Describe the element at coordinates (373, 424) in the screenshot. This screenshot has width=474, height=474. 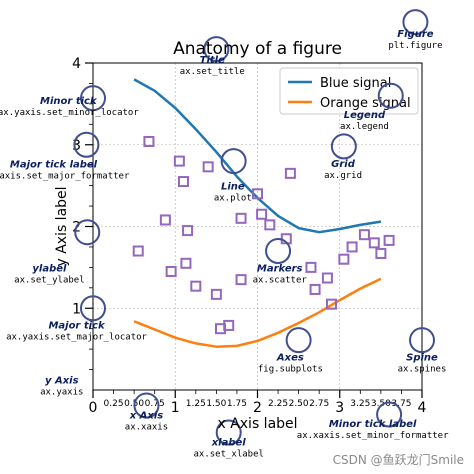
I see `annotation-title: Minor tick label` at that location.